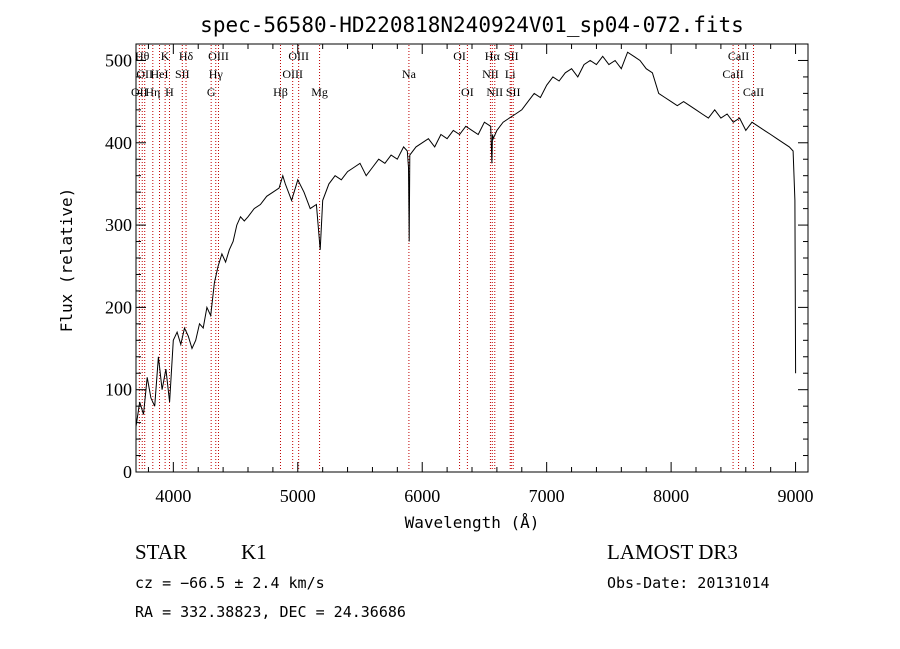 The image size is (900, 649). Describe the element at coordinates (510, 74) in the screenshot. I see `line-label: Li` at that location.